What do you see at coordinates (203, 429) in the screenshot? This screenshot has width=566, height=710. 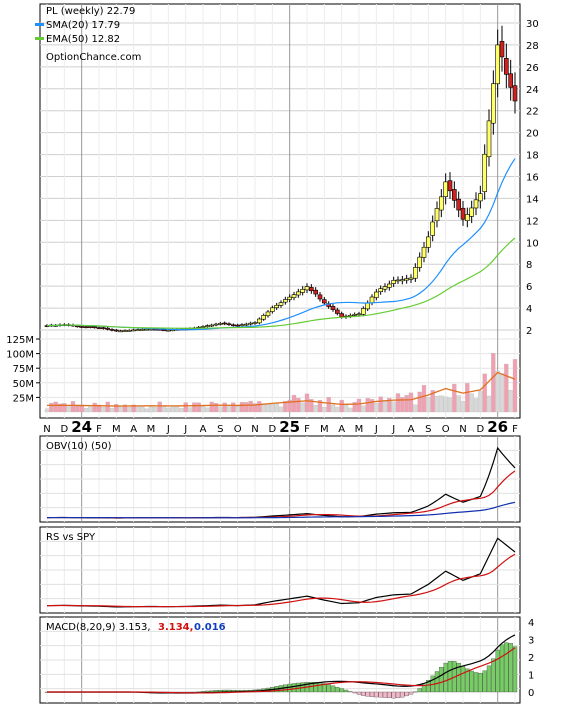 I see `month-label: A` at bounding box center [203, 429].